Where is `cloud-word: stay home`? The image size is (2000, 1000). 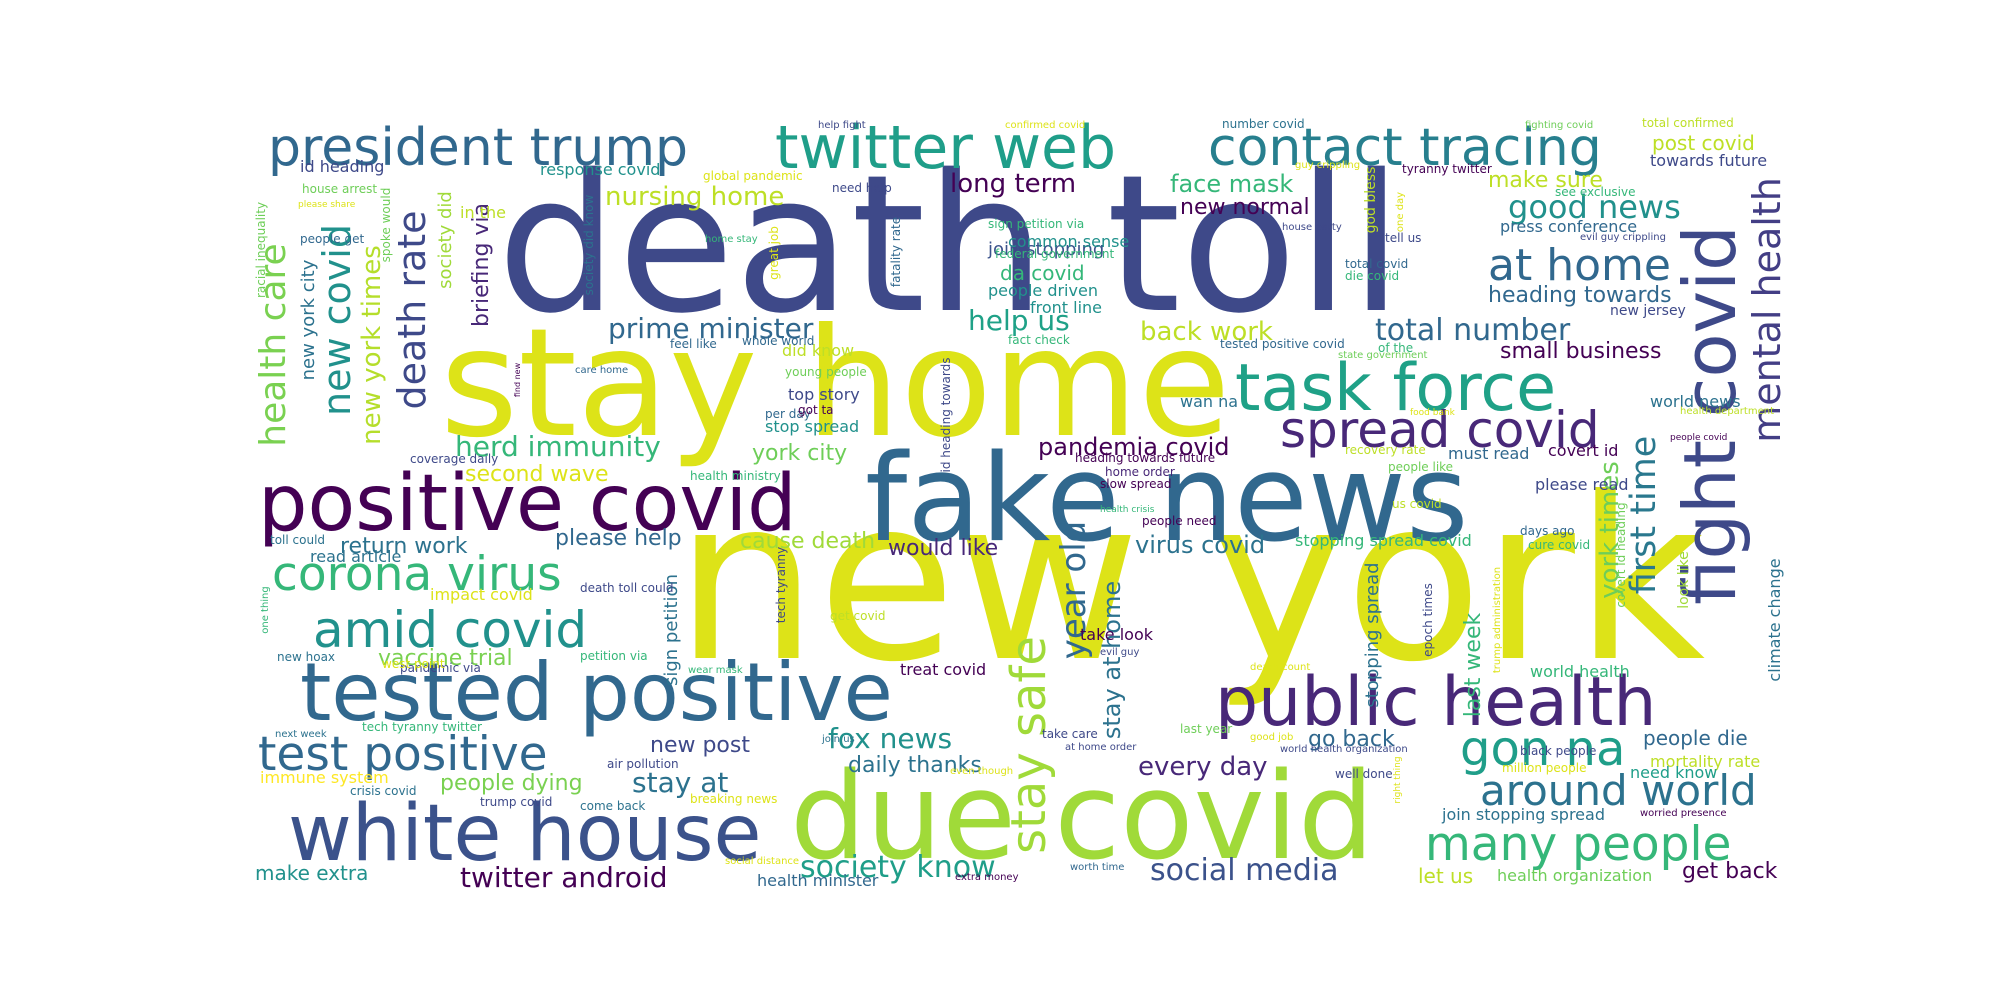
cloud-word: stay home is located at coordinates (835, 384).